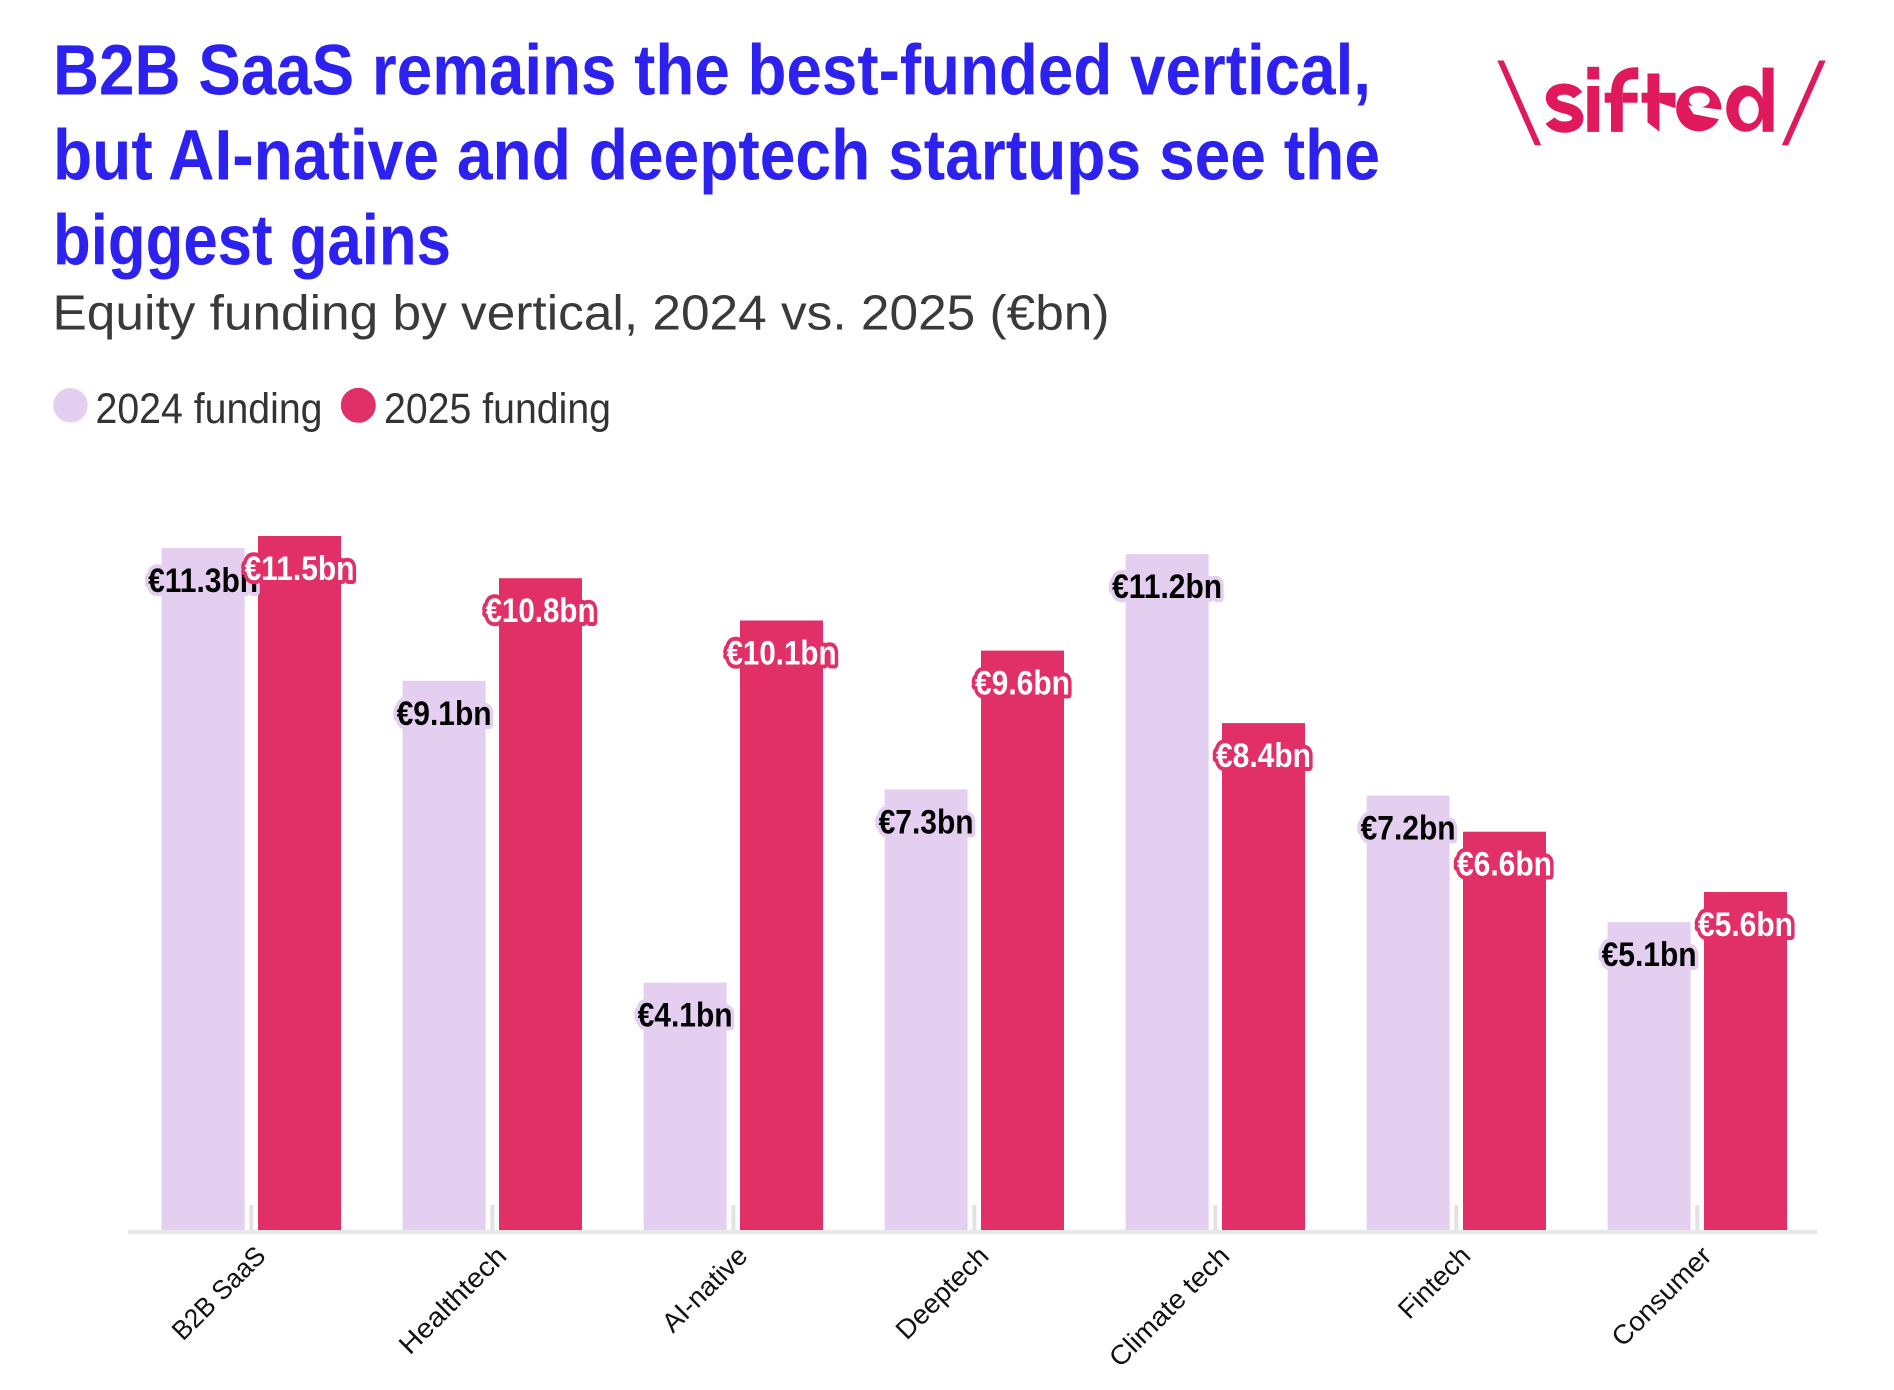 The image size is (1894, 1390). I want to click on svg-text: Climate tech, so click(1169, 1307).